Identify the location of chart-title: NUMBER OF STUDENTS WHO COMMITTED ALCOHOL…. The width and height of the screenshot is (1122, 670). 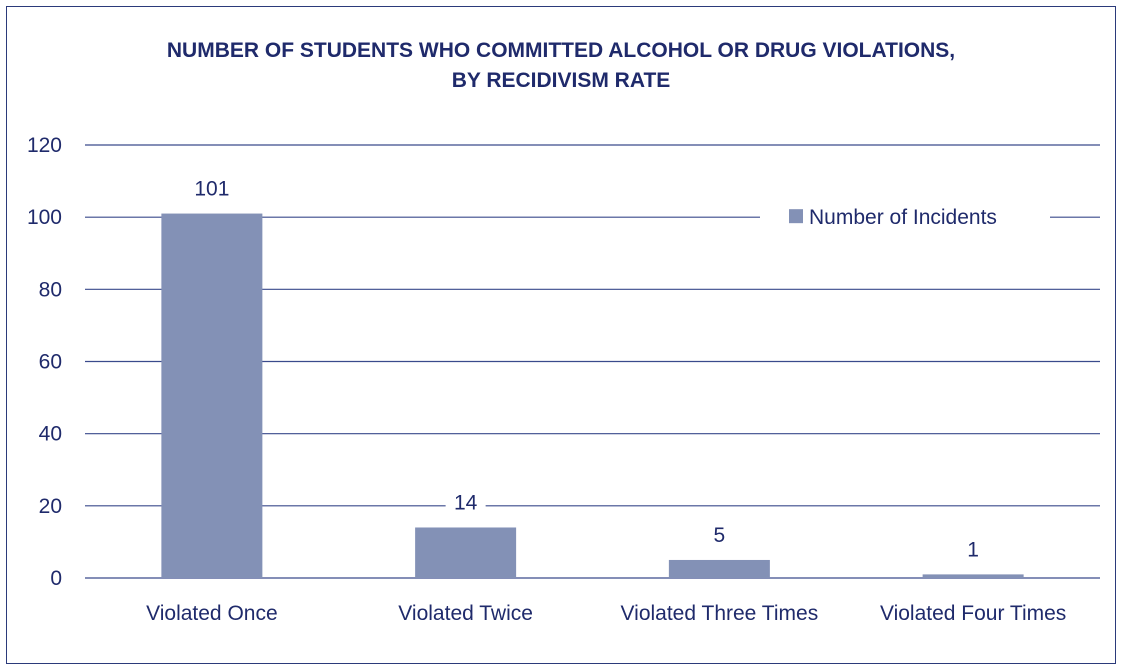
(561, 66).